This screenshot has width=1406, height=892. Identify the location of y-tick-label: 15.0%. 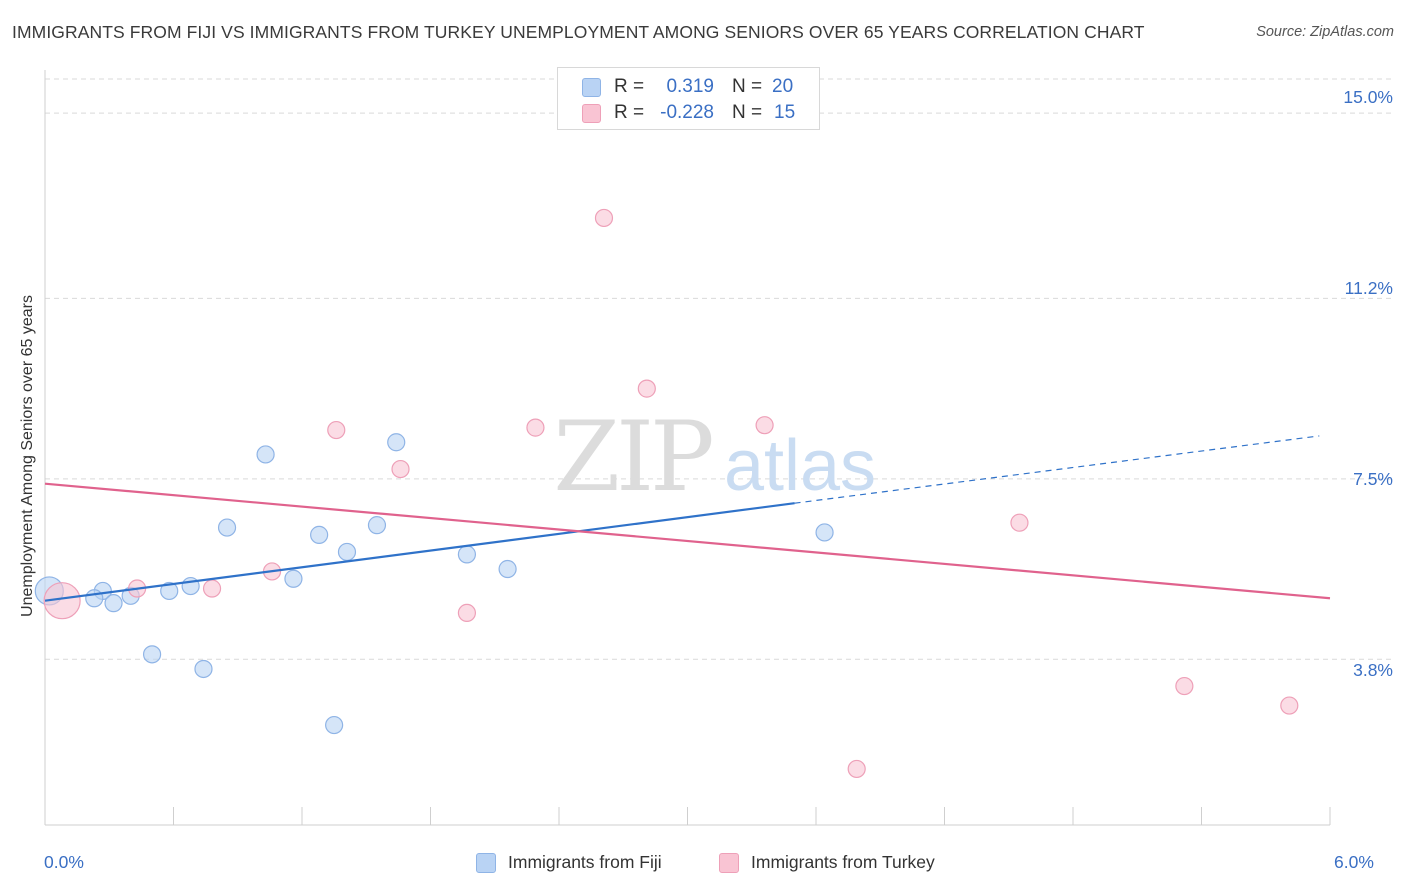
(1368, 97).